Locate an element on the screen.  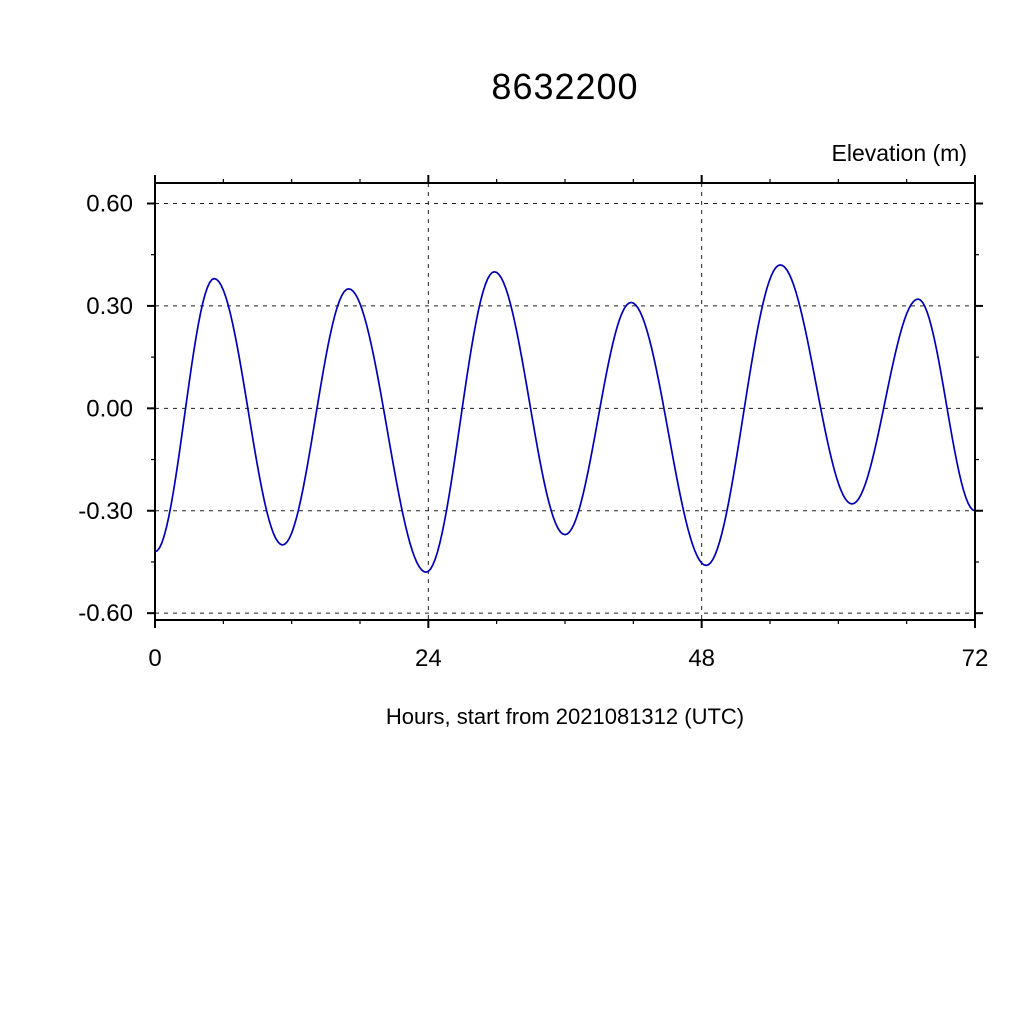
y-tick-label: 0.00 is located at coordinates (109, 408).